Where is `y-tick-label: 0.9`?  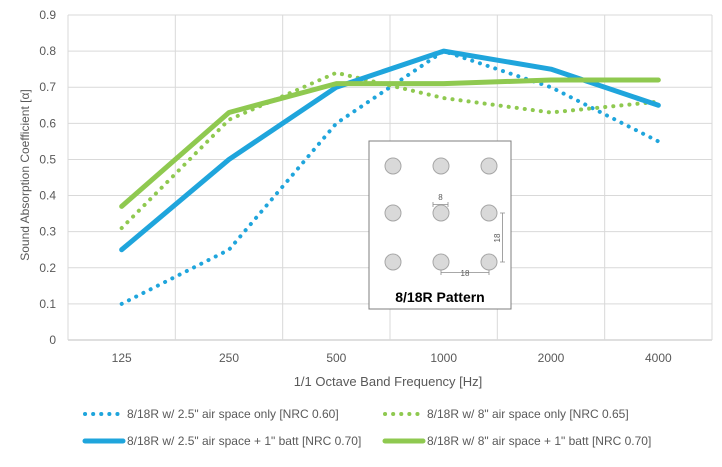 y-tick-label: 0.9 is located at coordinates (47, 15).